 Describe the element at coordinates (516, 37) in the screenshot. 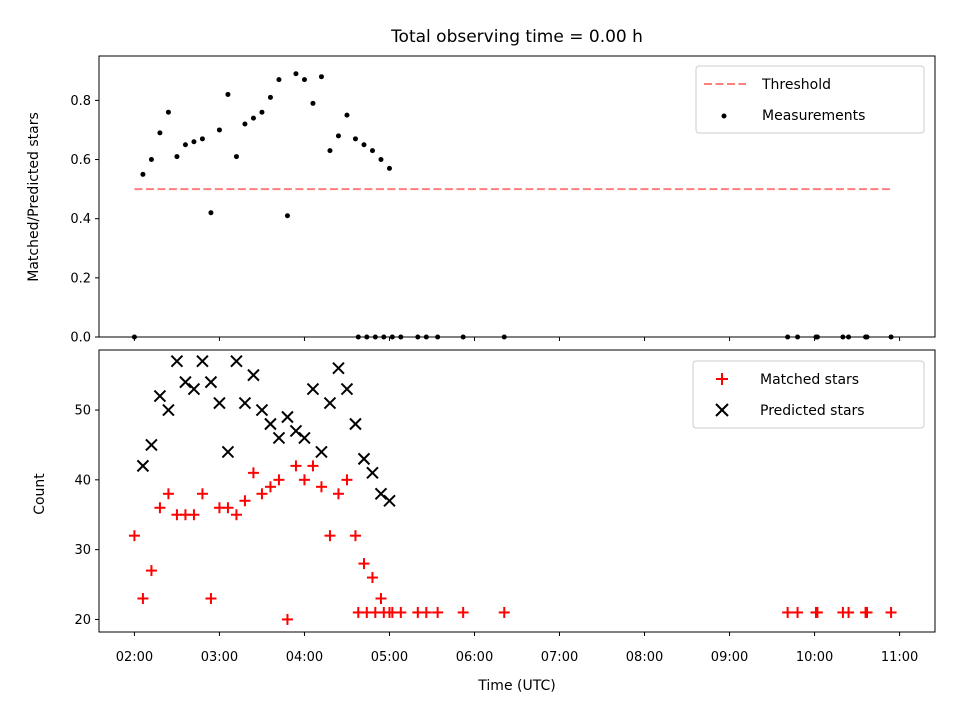

I see `chart-title: Total observing time = 0.00 h` at that location.